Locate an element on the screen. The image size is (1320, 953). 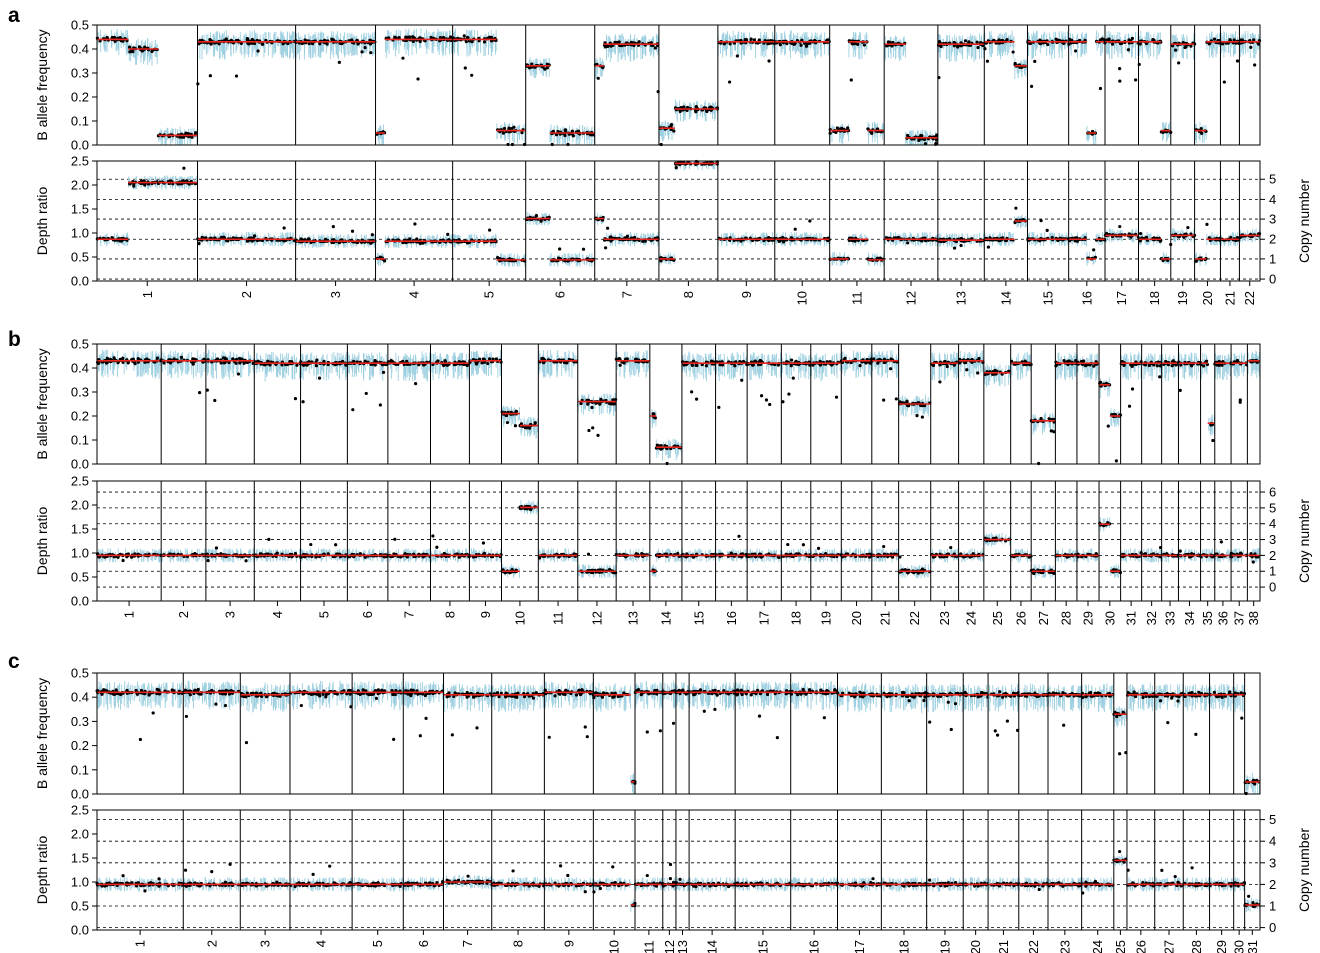
panel-letter: a is located at coordinates (14, 15).